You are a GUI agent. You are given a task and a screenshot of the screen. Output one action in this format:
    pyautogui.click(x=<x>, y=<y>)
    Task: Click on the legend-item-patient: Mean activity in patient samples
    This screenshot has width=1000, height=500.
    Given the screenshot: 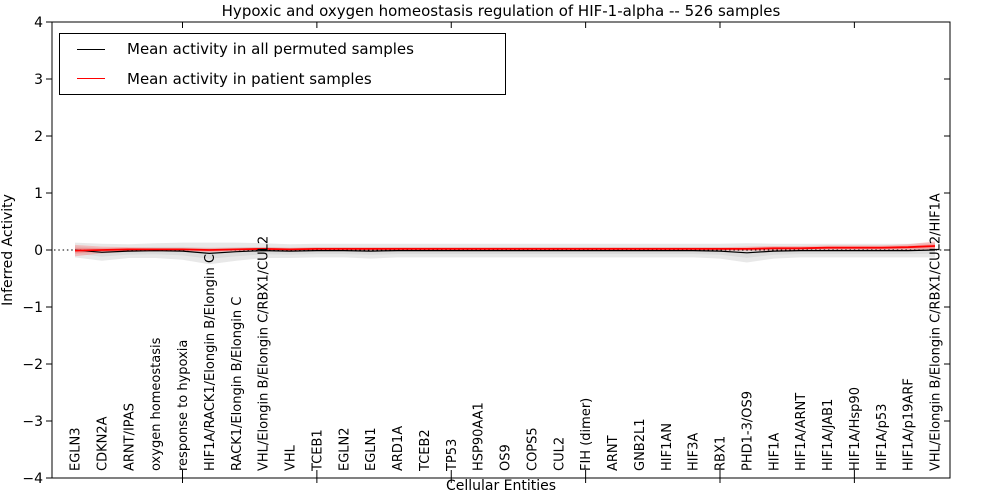 What is the action you would take?
    pyautogui.click(x=282, y=79)
    